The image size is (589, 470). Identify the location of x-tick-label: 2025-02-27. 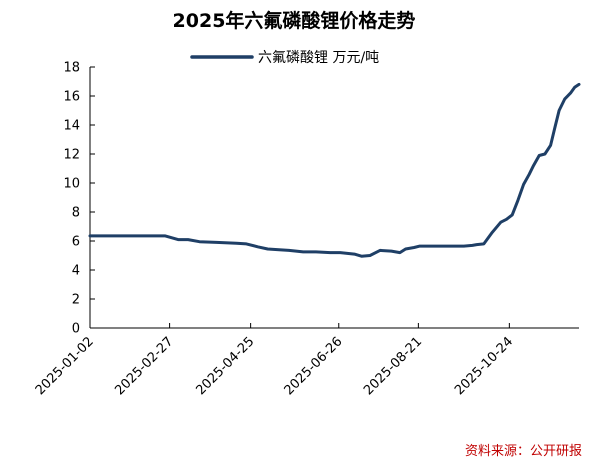
(144, 366).